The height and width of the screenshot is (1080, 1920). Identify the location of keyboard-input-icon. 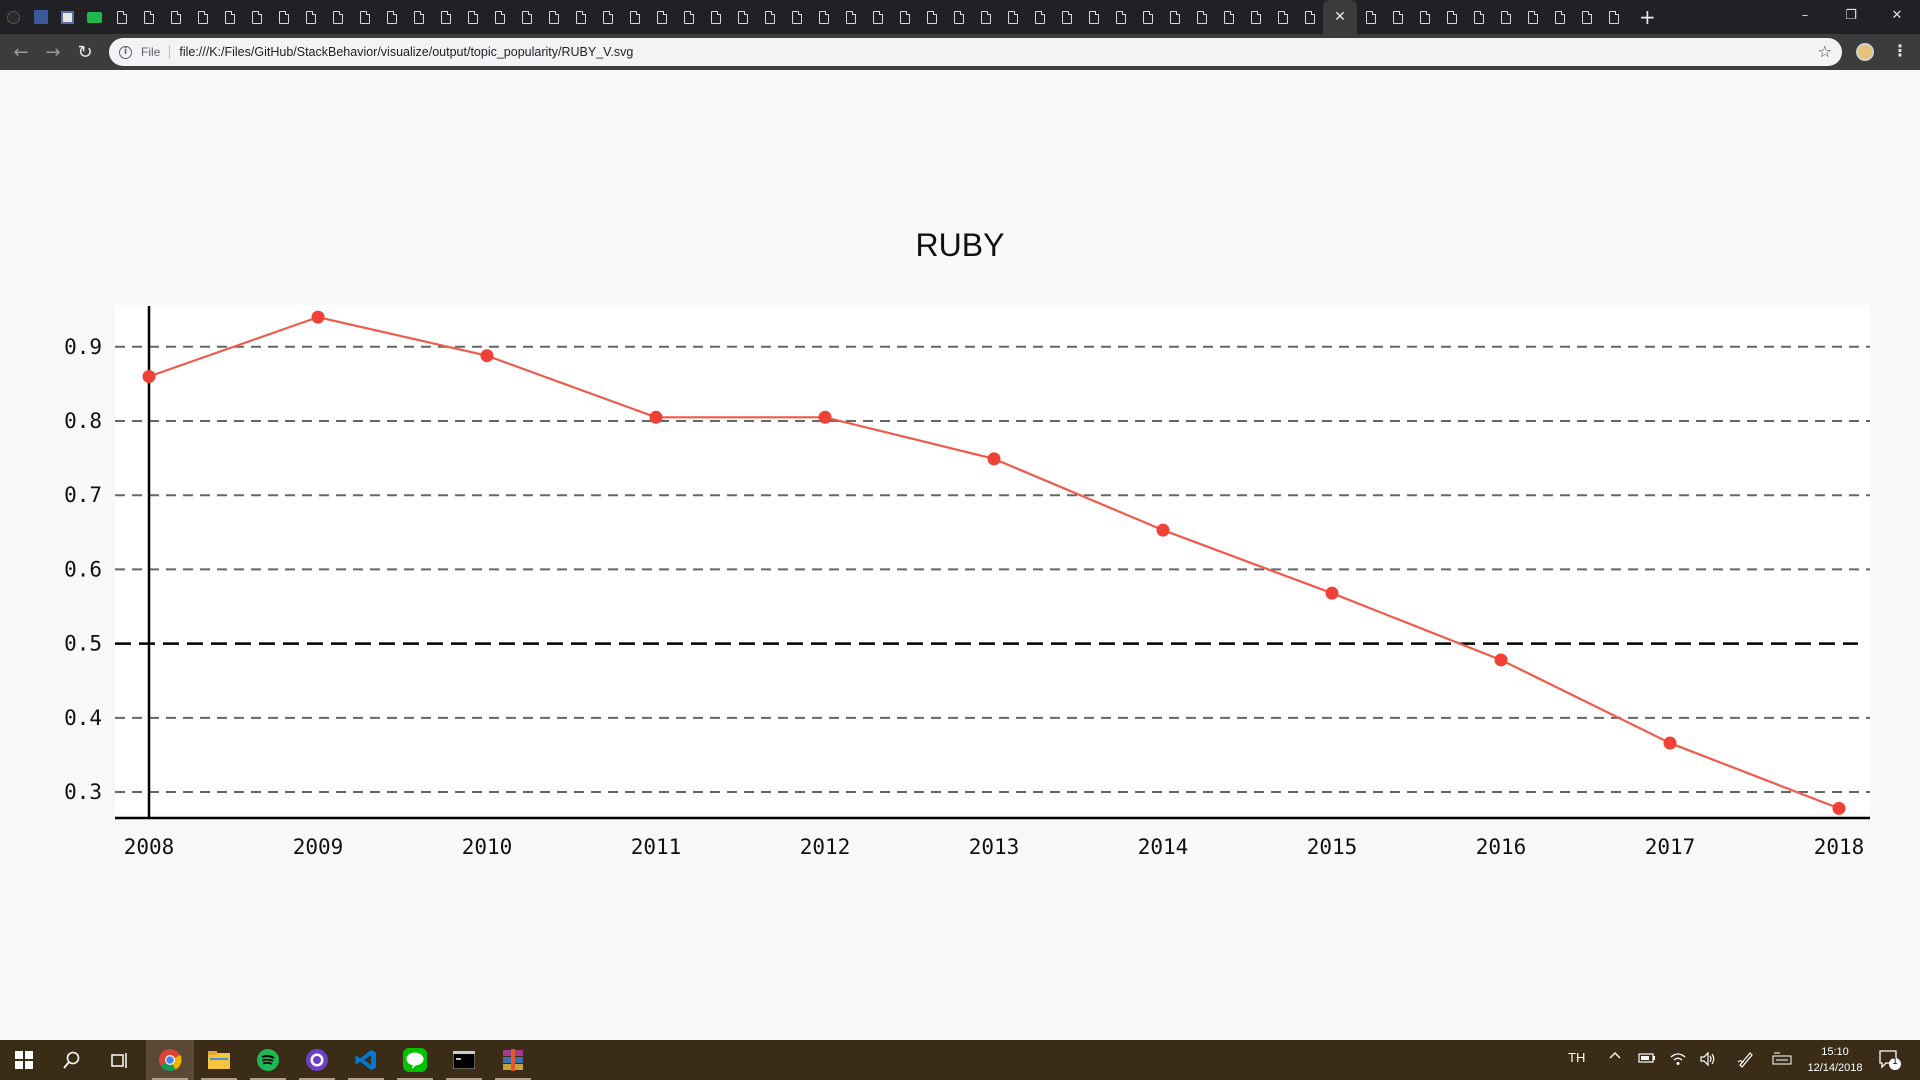
(1782, 1058).